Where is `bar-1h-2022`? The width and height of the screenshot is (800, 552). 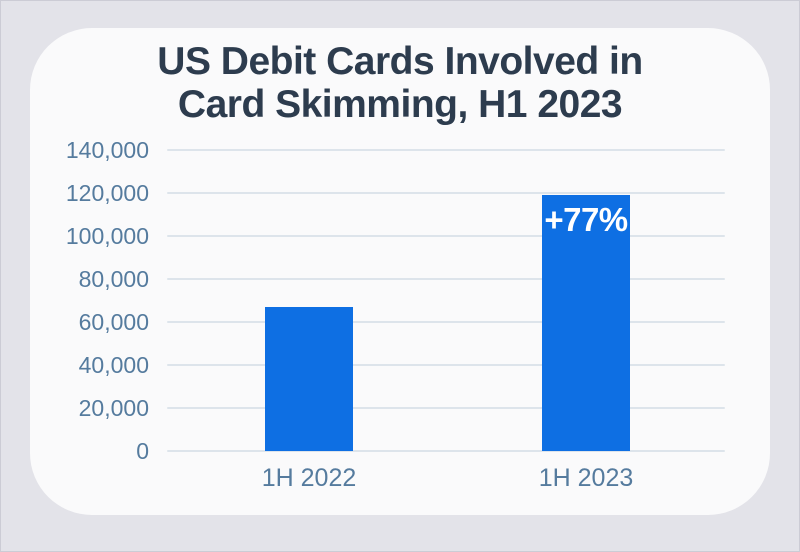 bar-1h-2022 is located at coordinates (309, 378).